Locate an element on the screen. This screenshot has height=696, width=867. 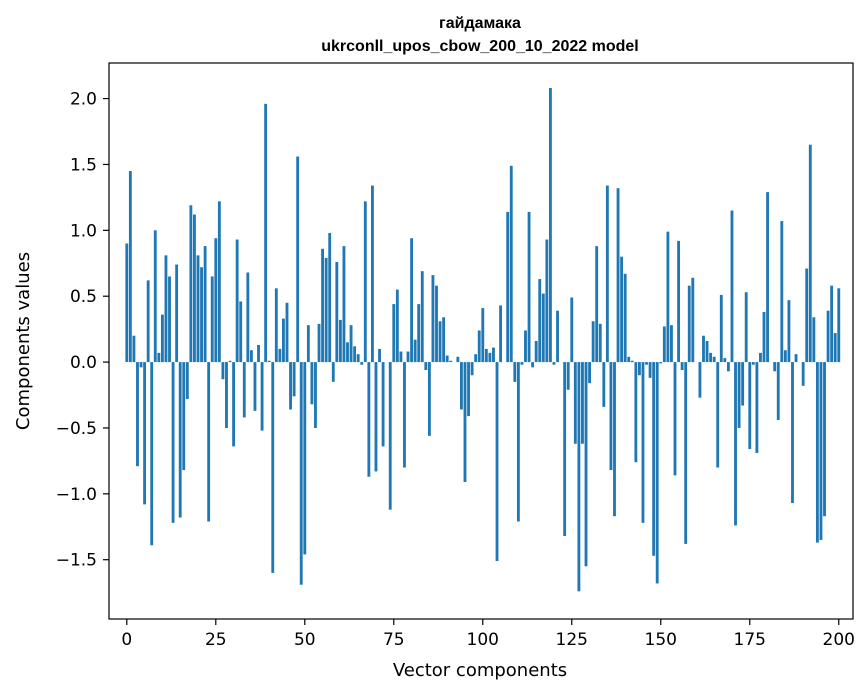
chart-title: гайдамака is located at coordinates (480, 23).